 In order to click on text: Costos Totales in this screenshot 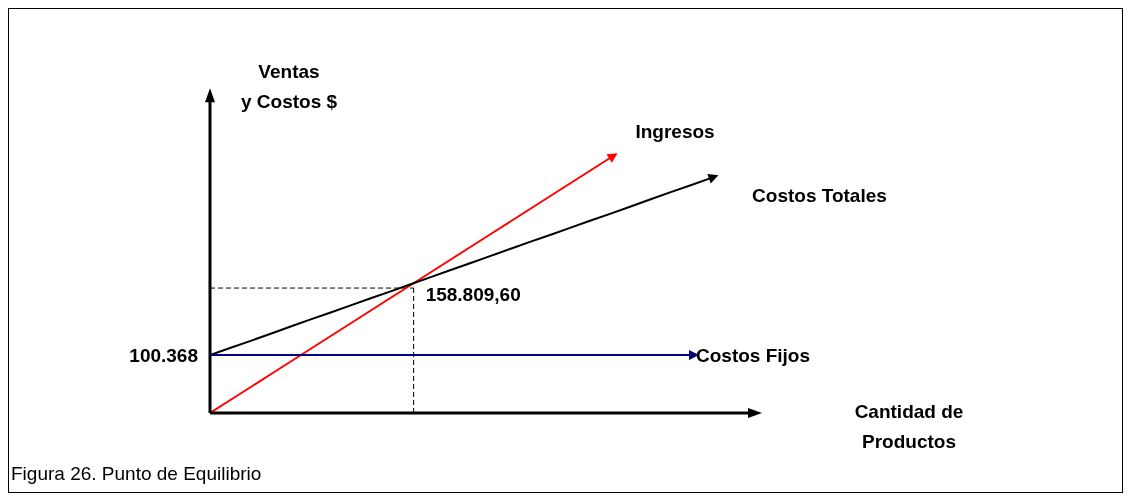, I will do `click(819, 195)`.